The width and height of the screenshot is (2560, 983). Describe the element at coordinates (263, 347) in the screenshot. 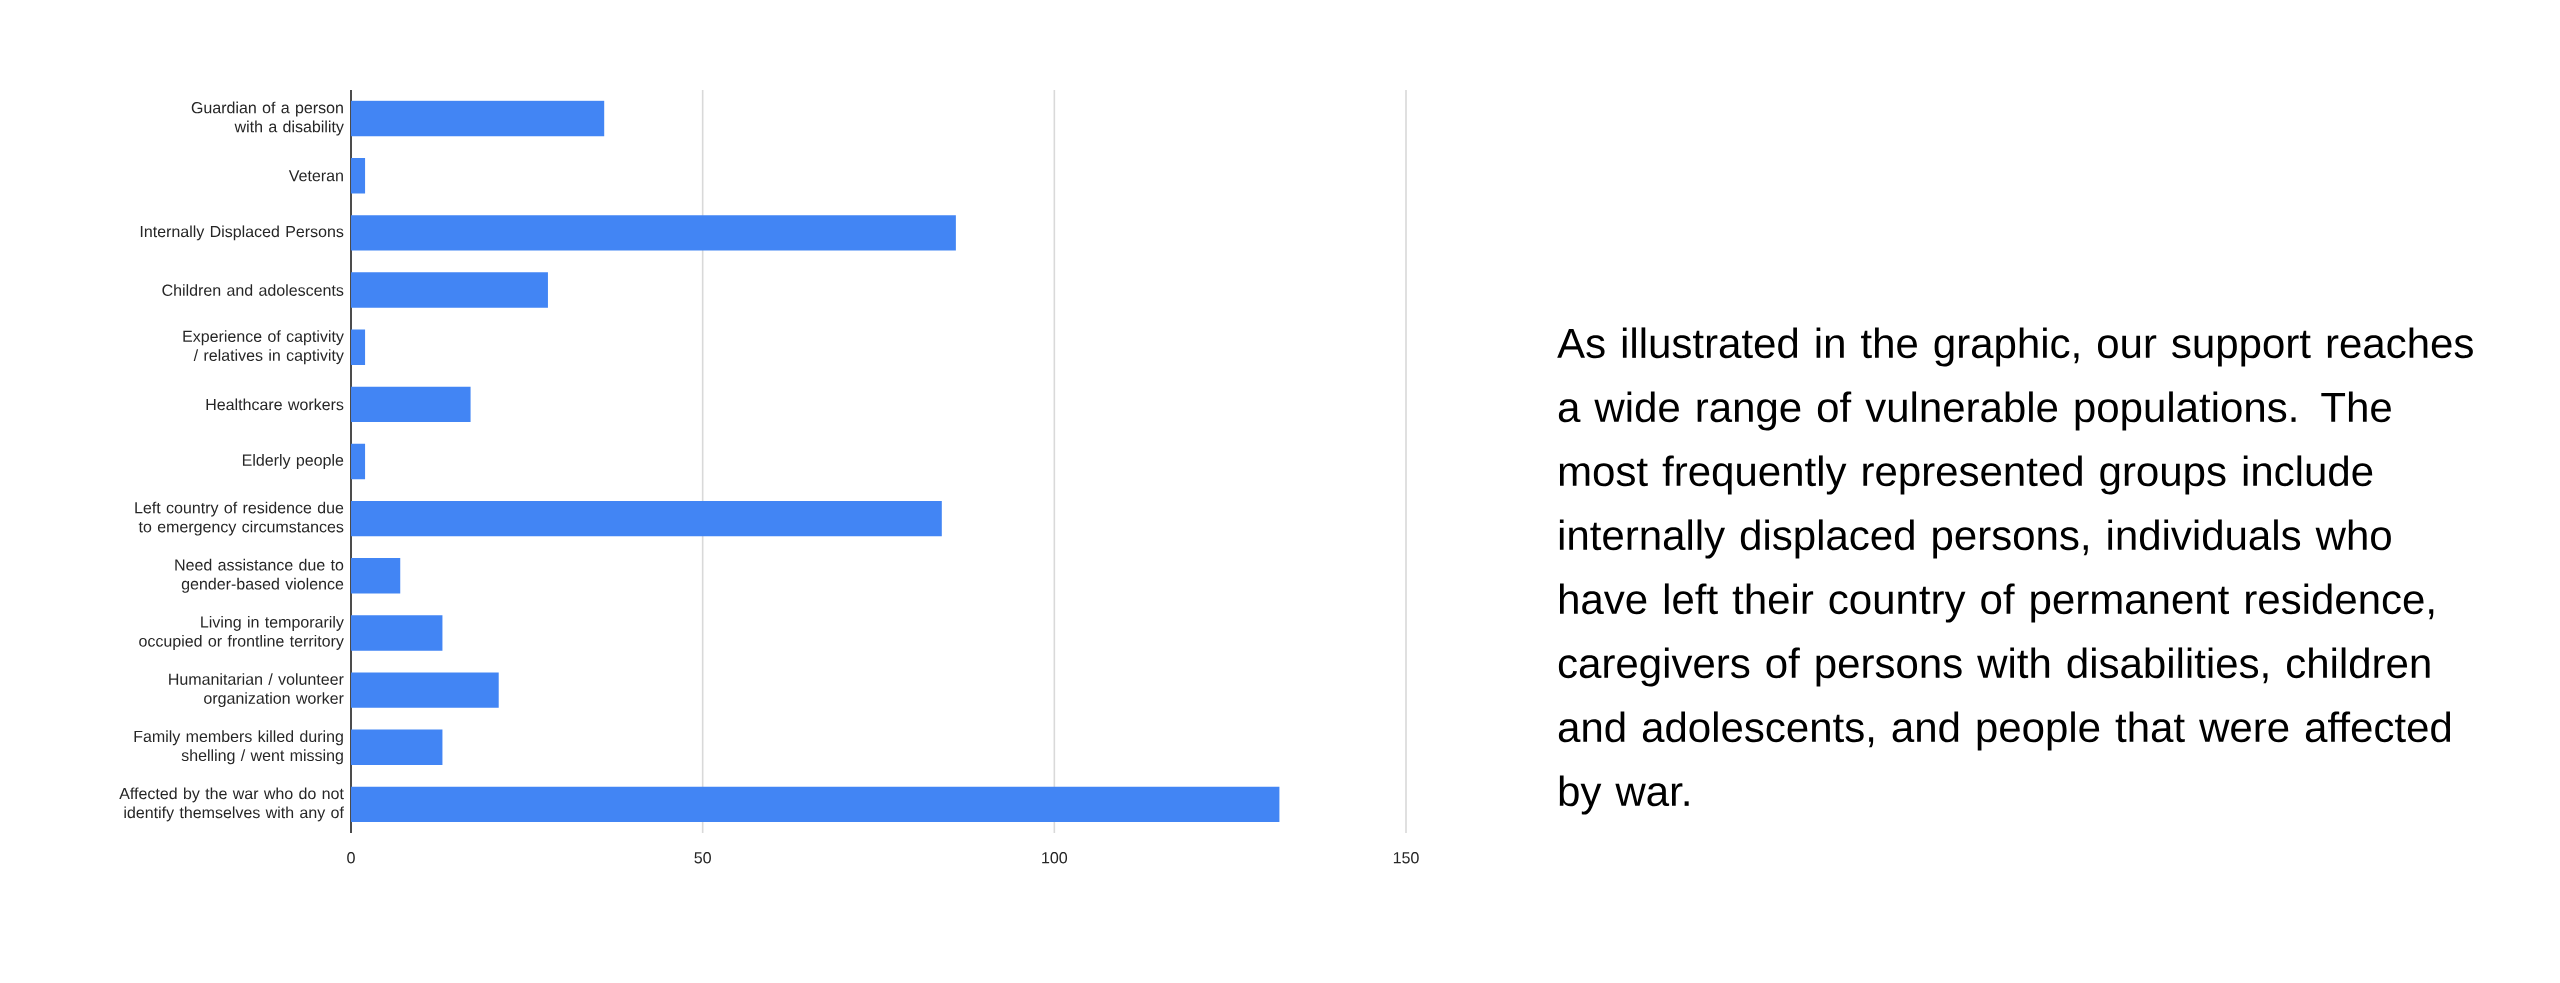

I see `y-tick-label: Experience of captivity / relatives in captivity` at that location.